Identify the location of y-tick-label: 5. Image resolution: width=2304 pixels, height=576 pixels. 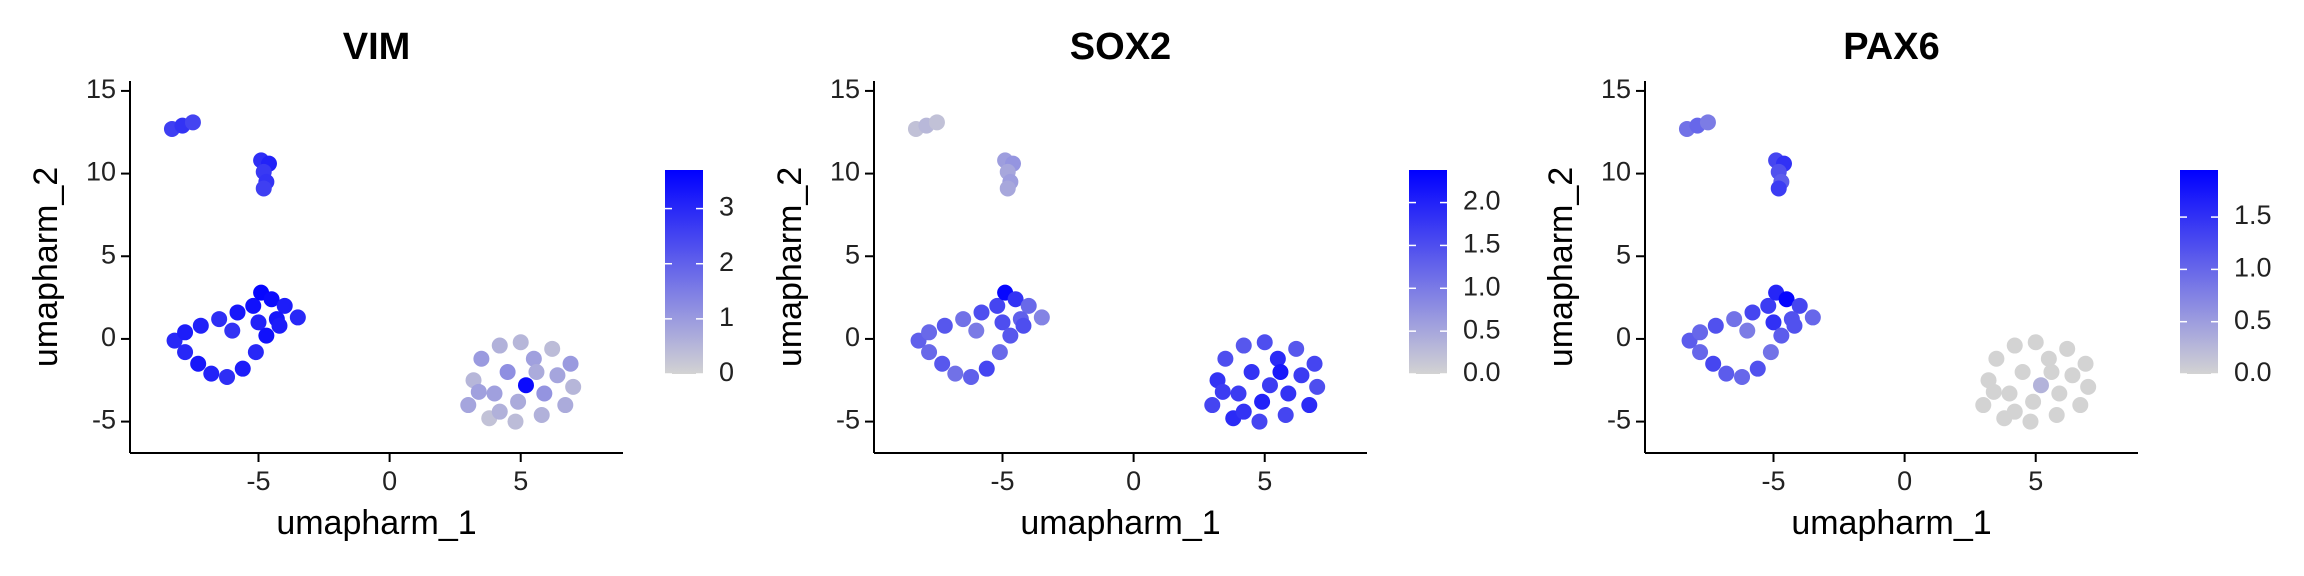
(852, 254).